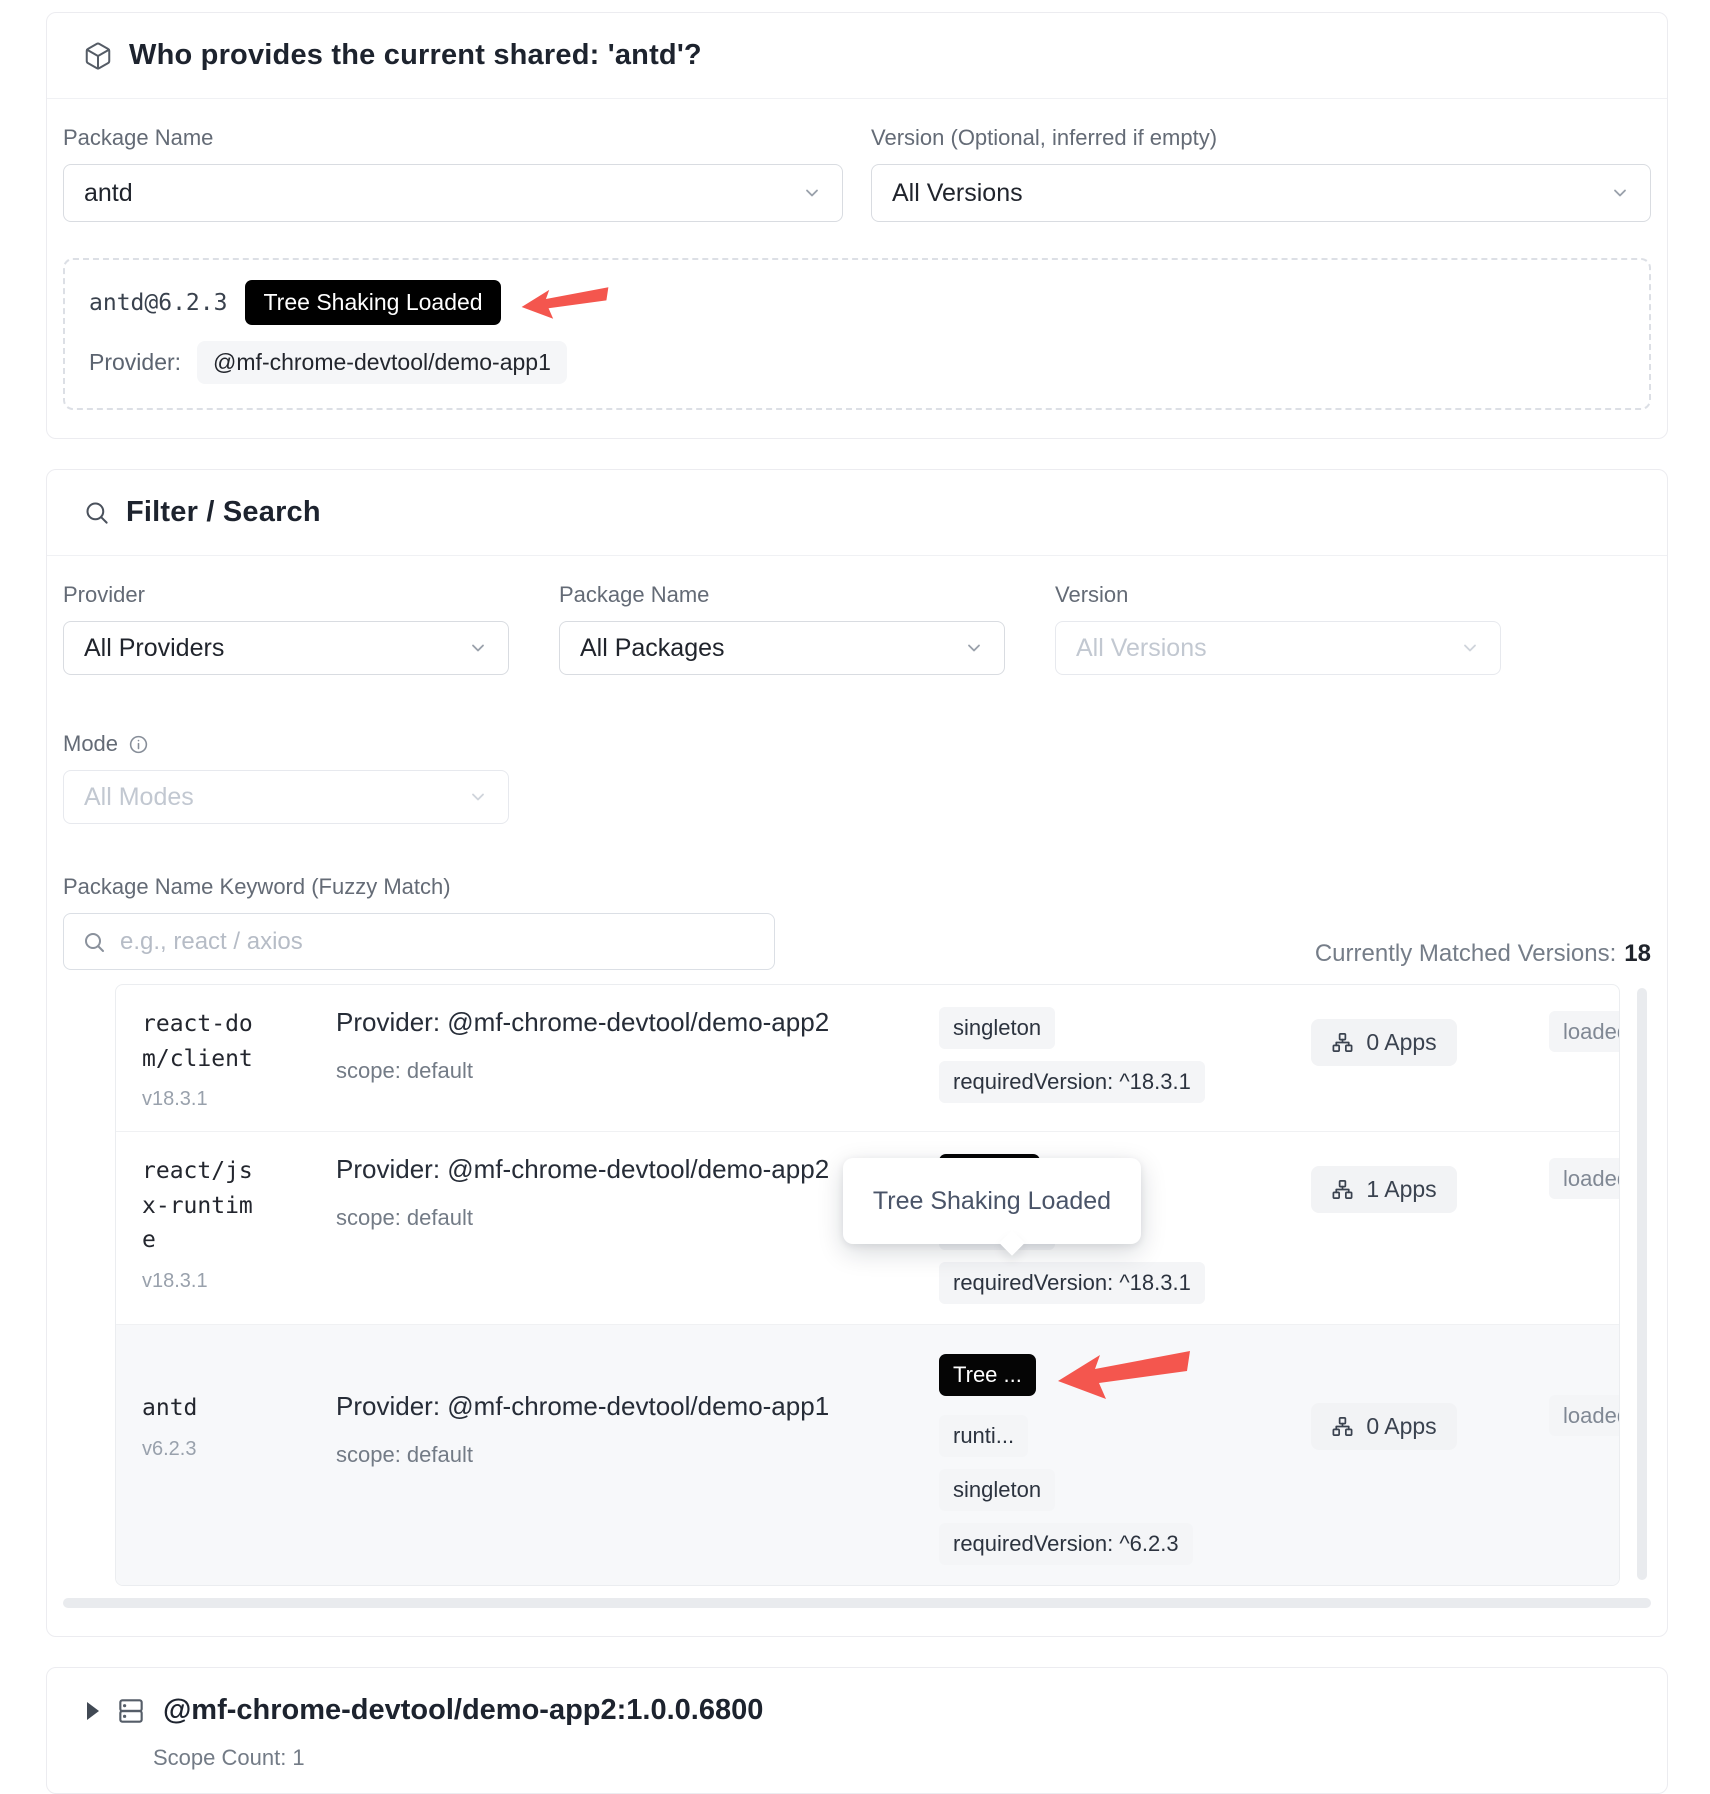 Image resolution: width=1710 pixels, height=1794 pixels. I want to click on tree-shaking-tooltip: Tree Shaking Loaded, so click(992, 1207).